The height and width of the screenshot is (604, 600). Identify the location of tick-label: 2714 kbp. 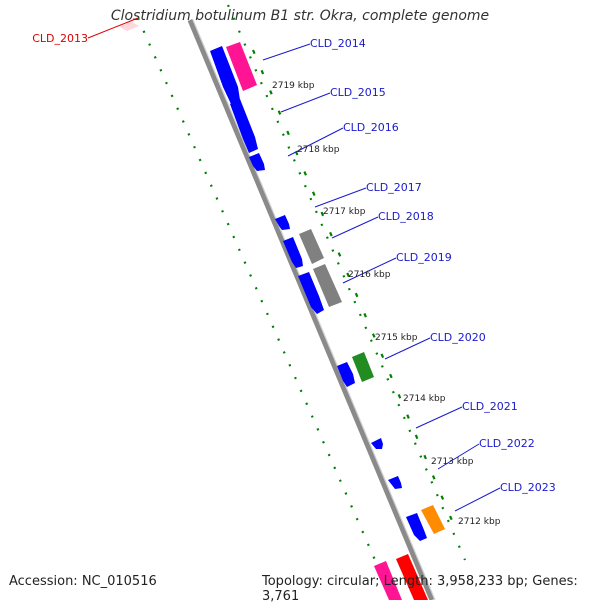
(424, 399).